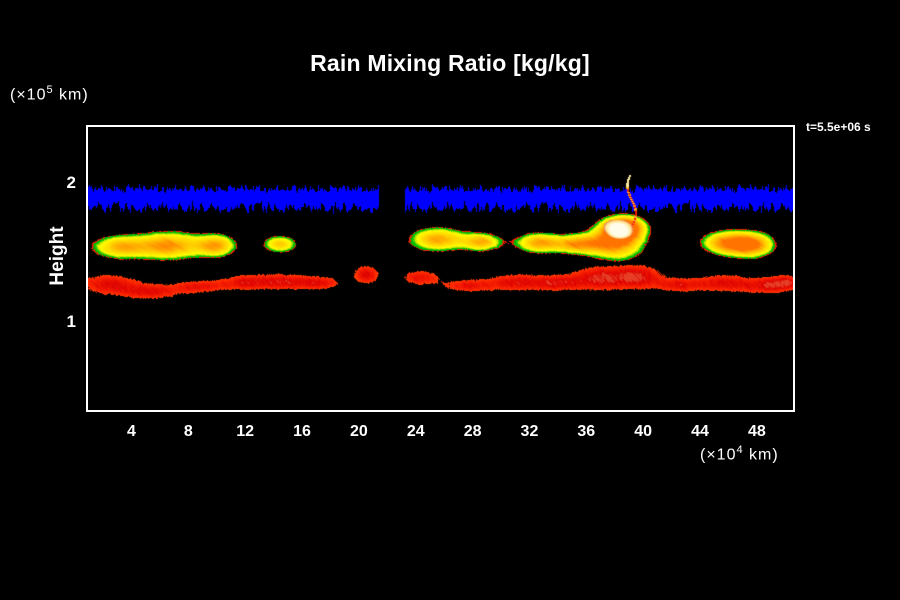  Describe the element at coordinates (718, 455) in the screenshot. I see `x-unit-prefix: (×10` at that location.